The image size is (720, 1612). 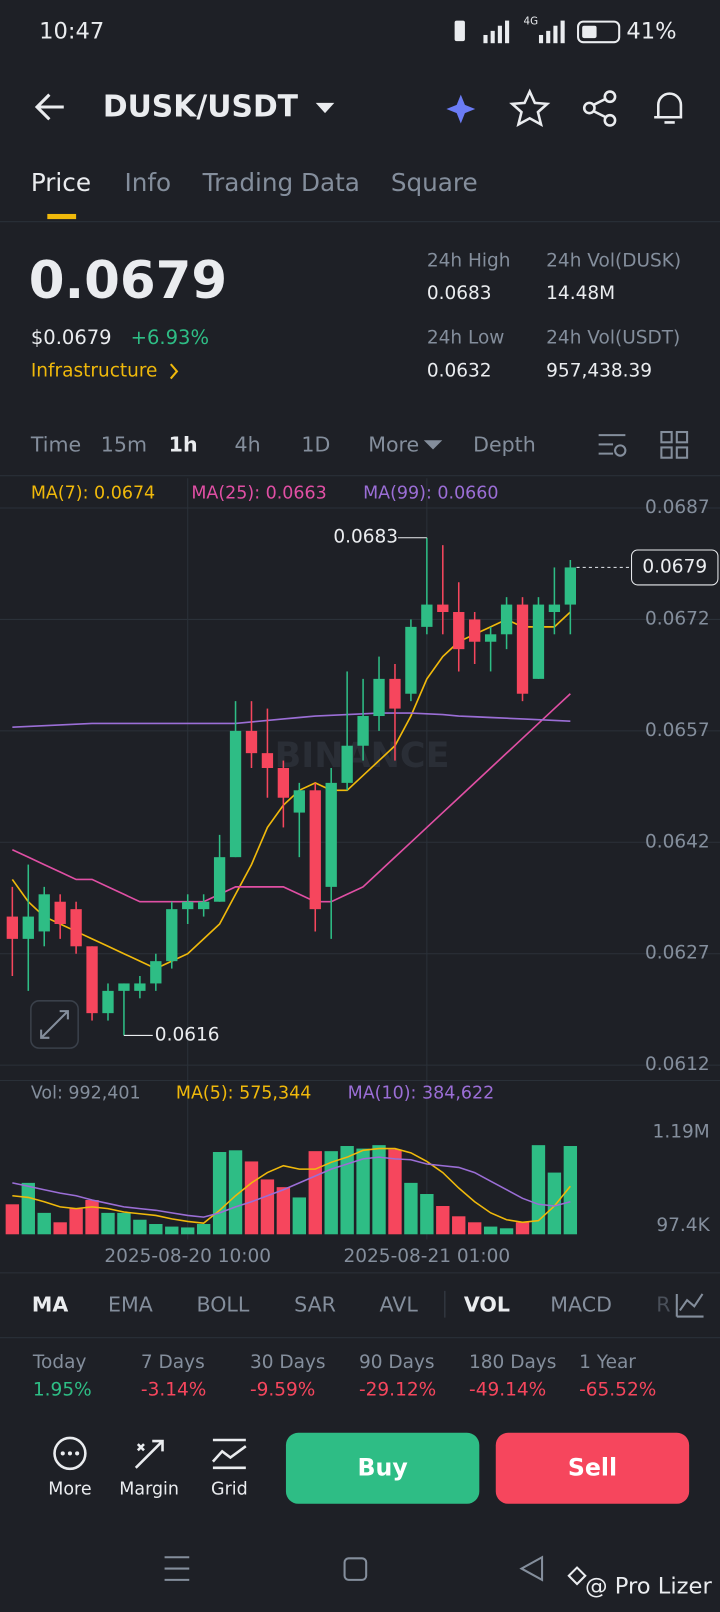 What do you see at coordinates (59, 1362) in the screenshot?
I see `period-label: Today` at bounding box center [59, 1362].